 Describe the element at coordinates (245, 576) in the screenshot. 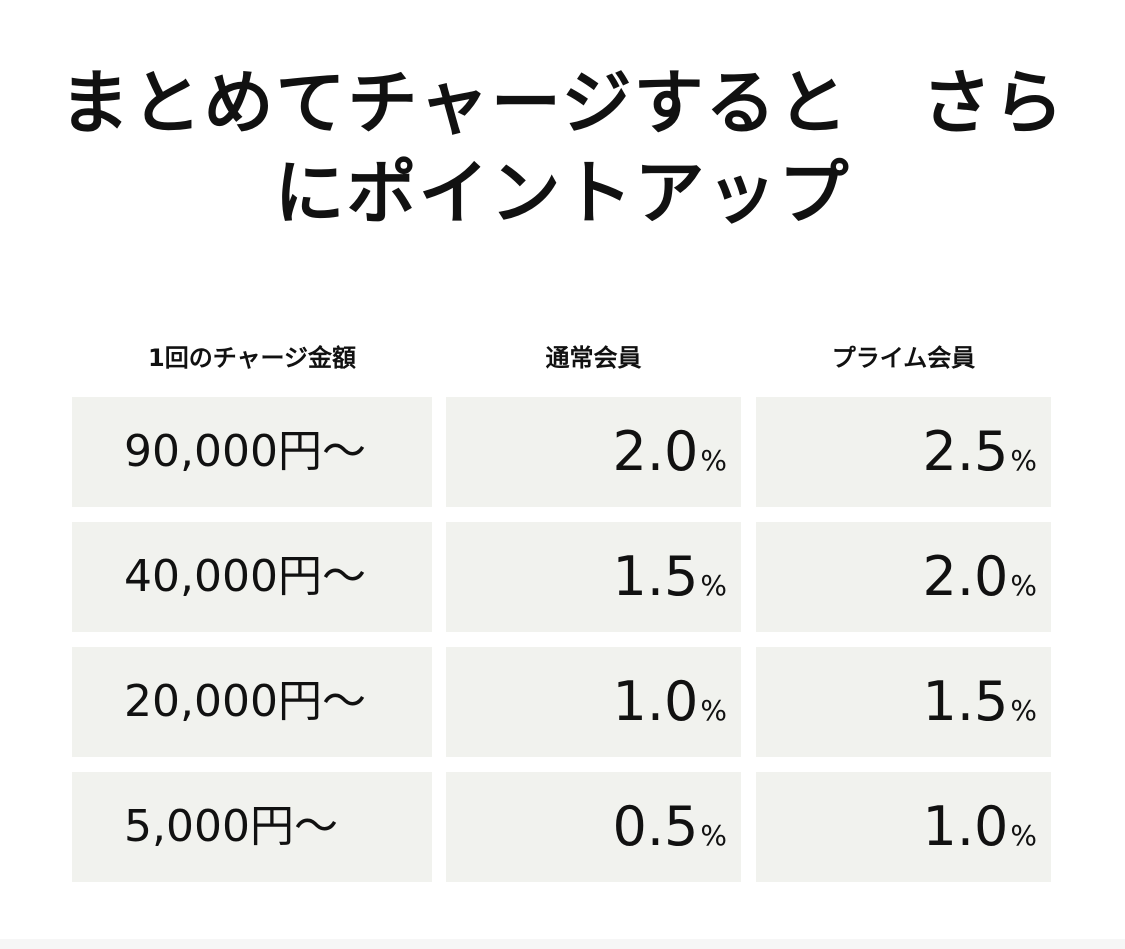

I see `charge-amount: 40,000円～` at that location.